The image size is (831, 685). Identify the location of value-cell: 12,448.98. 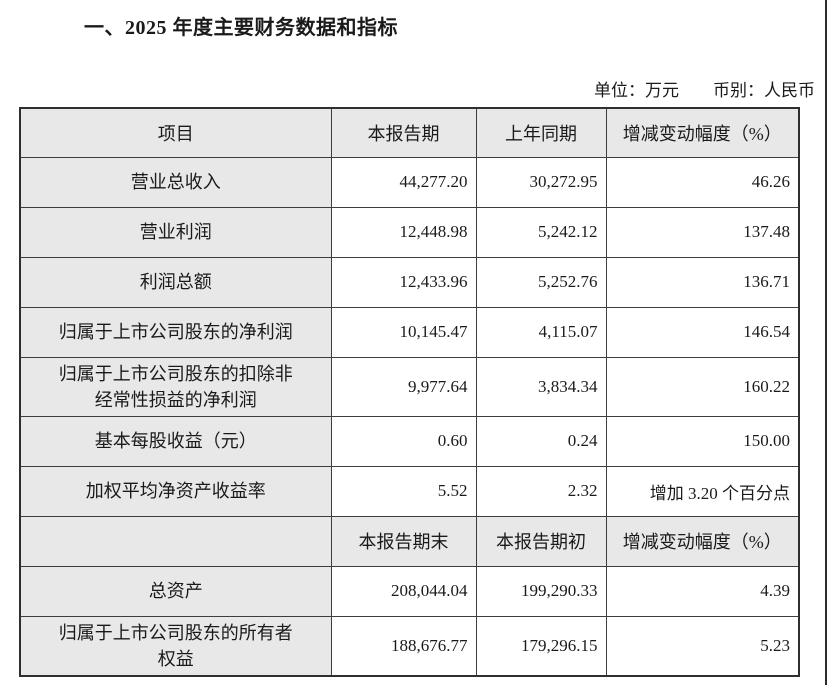
(403, 232).